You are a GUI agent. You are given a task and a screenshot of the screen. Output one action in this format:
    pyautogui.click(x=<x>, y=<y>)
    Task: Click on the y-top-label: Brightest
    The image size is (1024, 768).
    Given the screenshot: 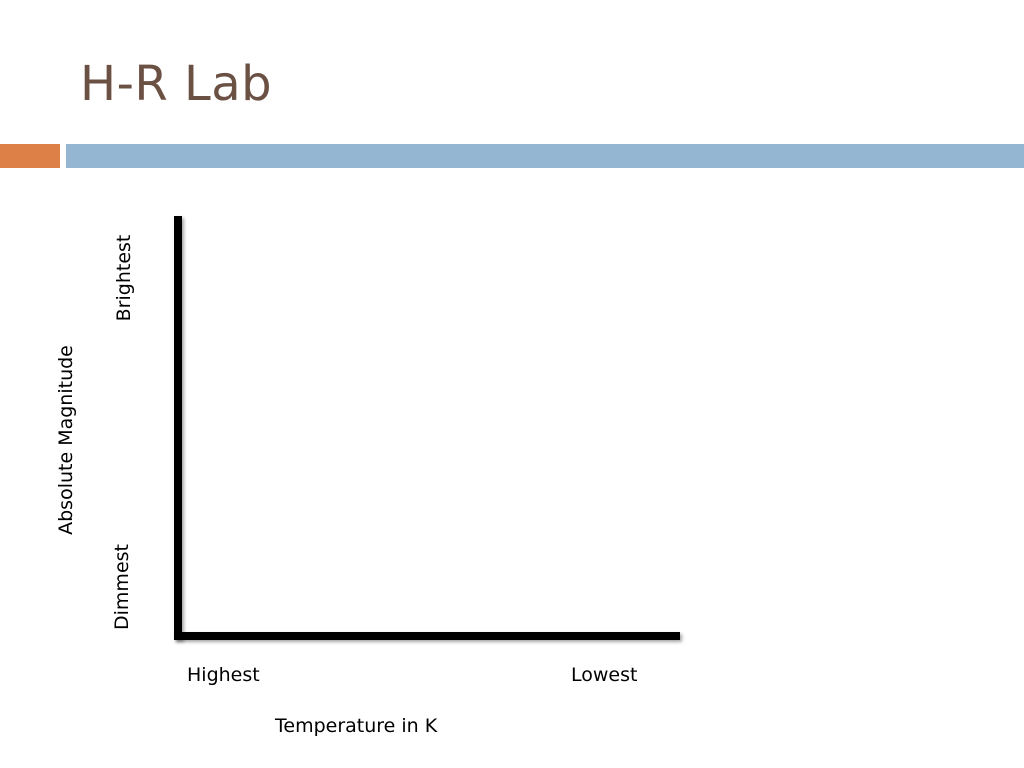 What is the action you would take?
    pyautogui.click(x=124, y=278)
    